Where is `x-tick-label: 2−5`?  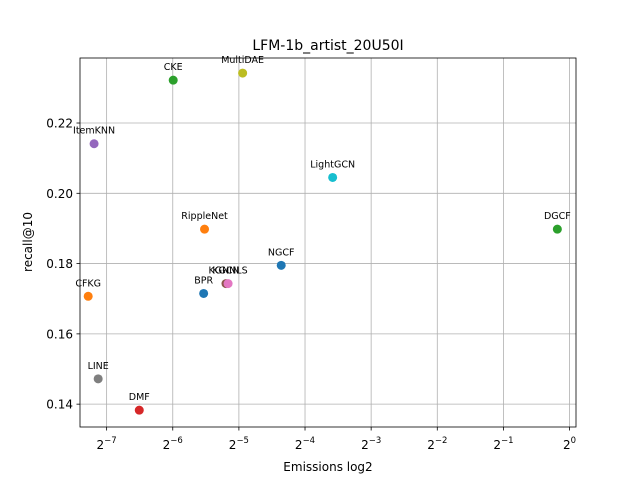
x-tick-label: 2−5 is located at coordinates (239, 444).